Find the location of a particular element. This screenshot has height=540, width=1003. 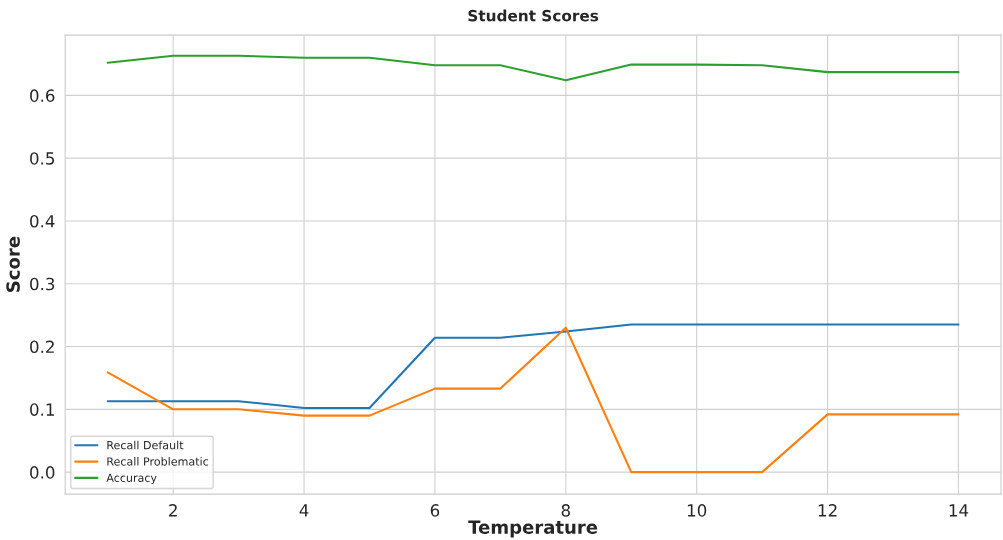

x-tick-label: 14 is located at coordinates (959, 510).